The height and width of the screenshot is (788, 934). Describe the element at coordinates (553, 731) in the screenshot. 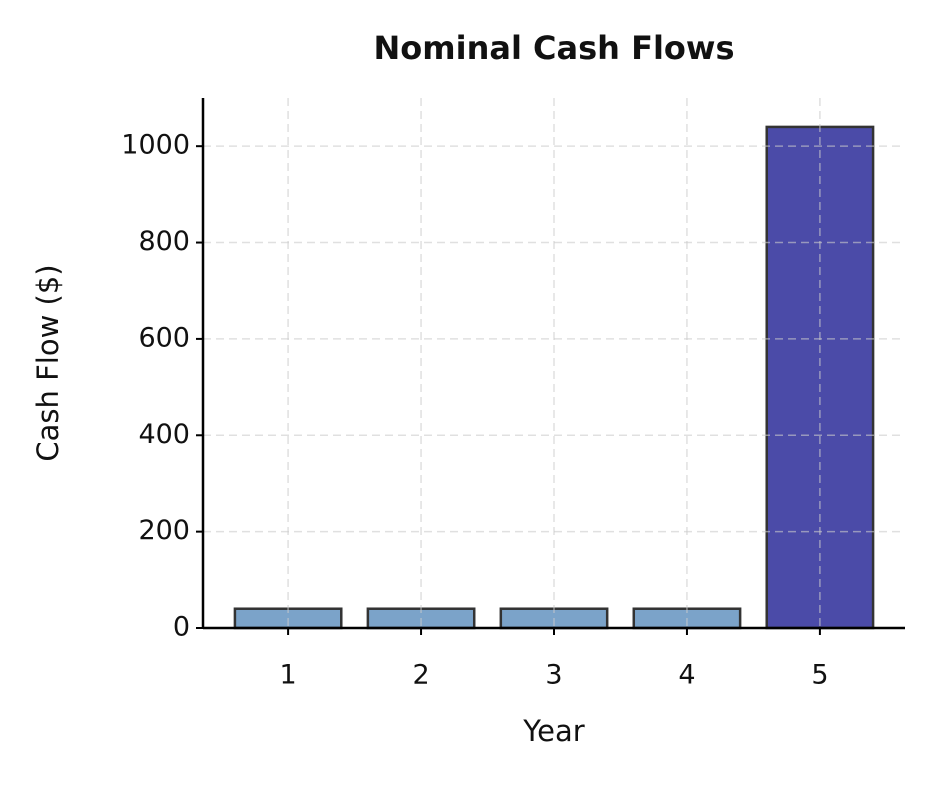

I see `x-axis-label: Year` at that location.